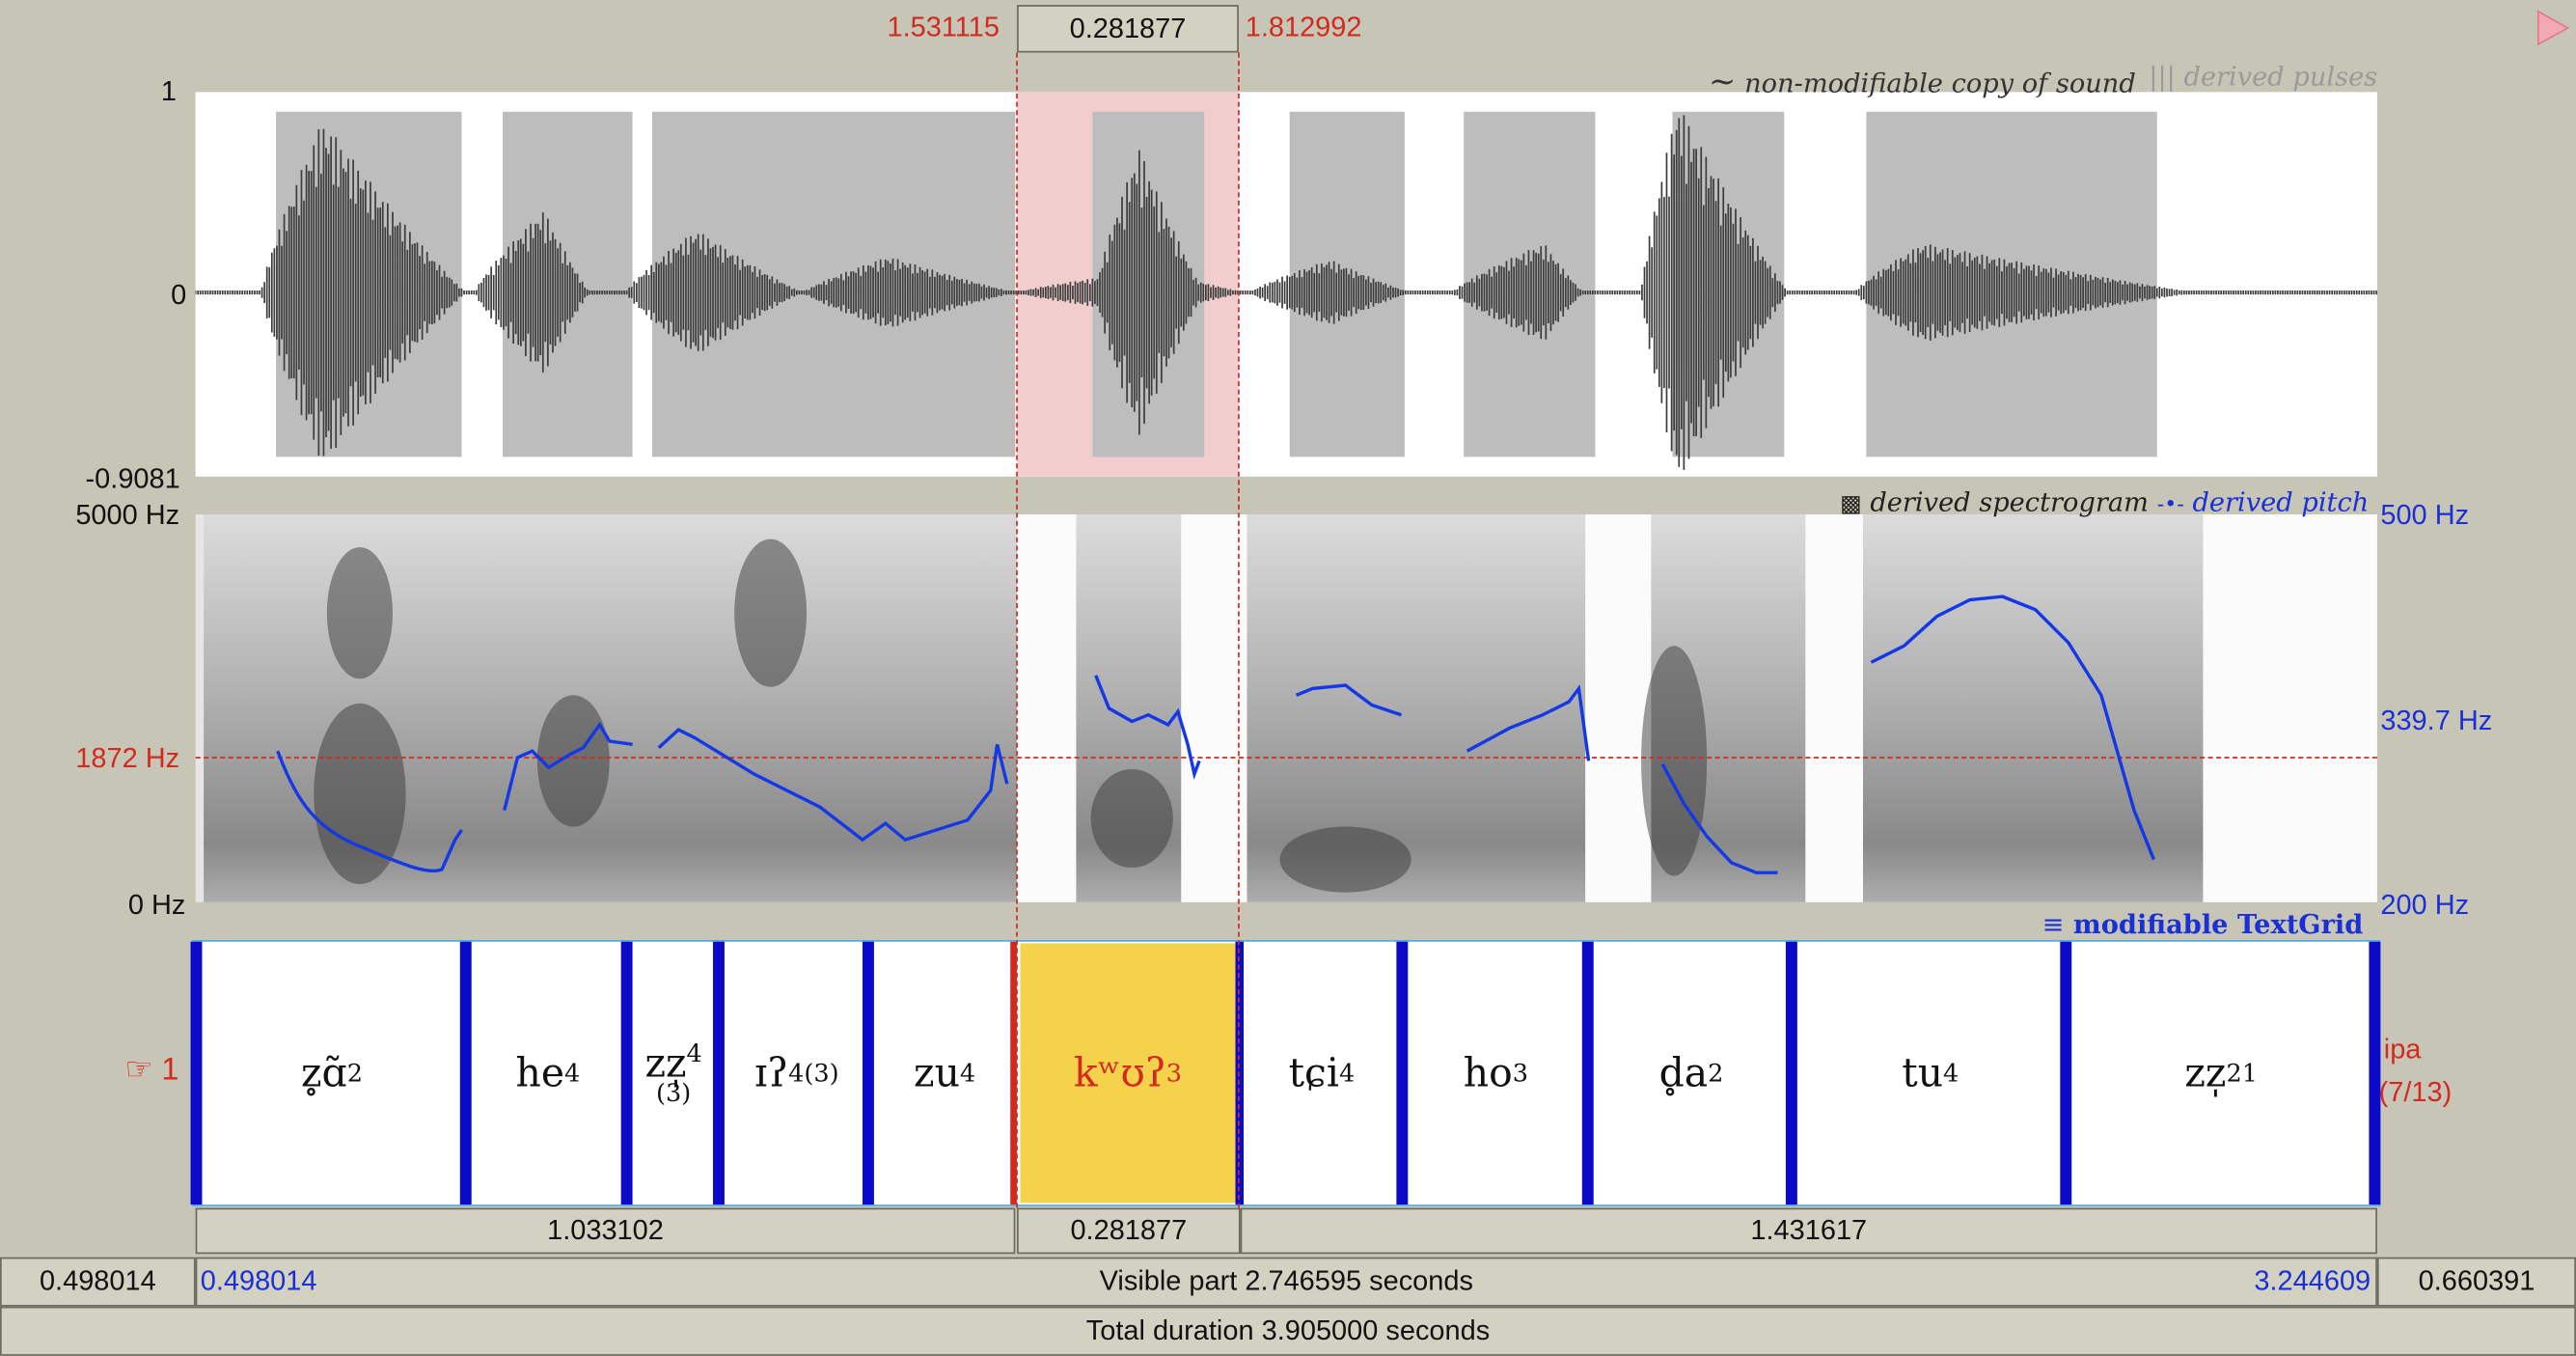 The width and height of the screenshot is (2576, 1356). I want to click on pulses-icon: |||, so click(2163, 77).